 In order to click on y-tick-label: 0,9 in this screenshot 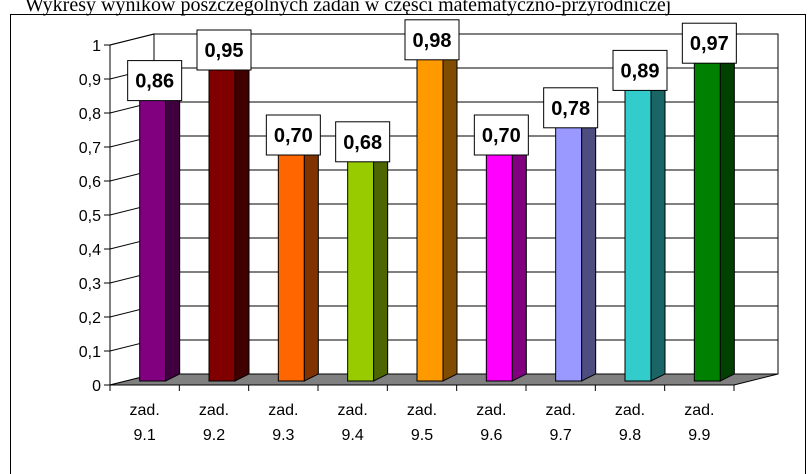, I will do `click(90, 80)`.